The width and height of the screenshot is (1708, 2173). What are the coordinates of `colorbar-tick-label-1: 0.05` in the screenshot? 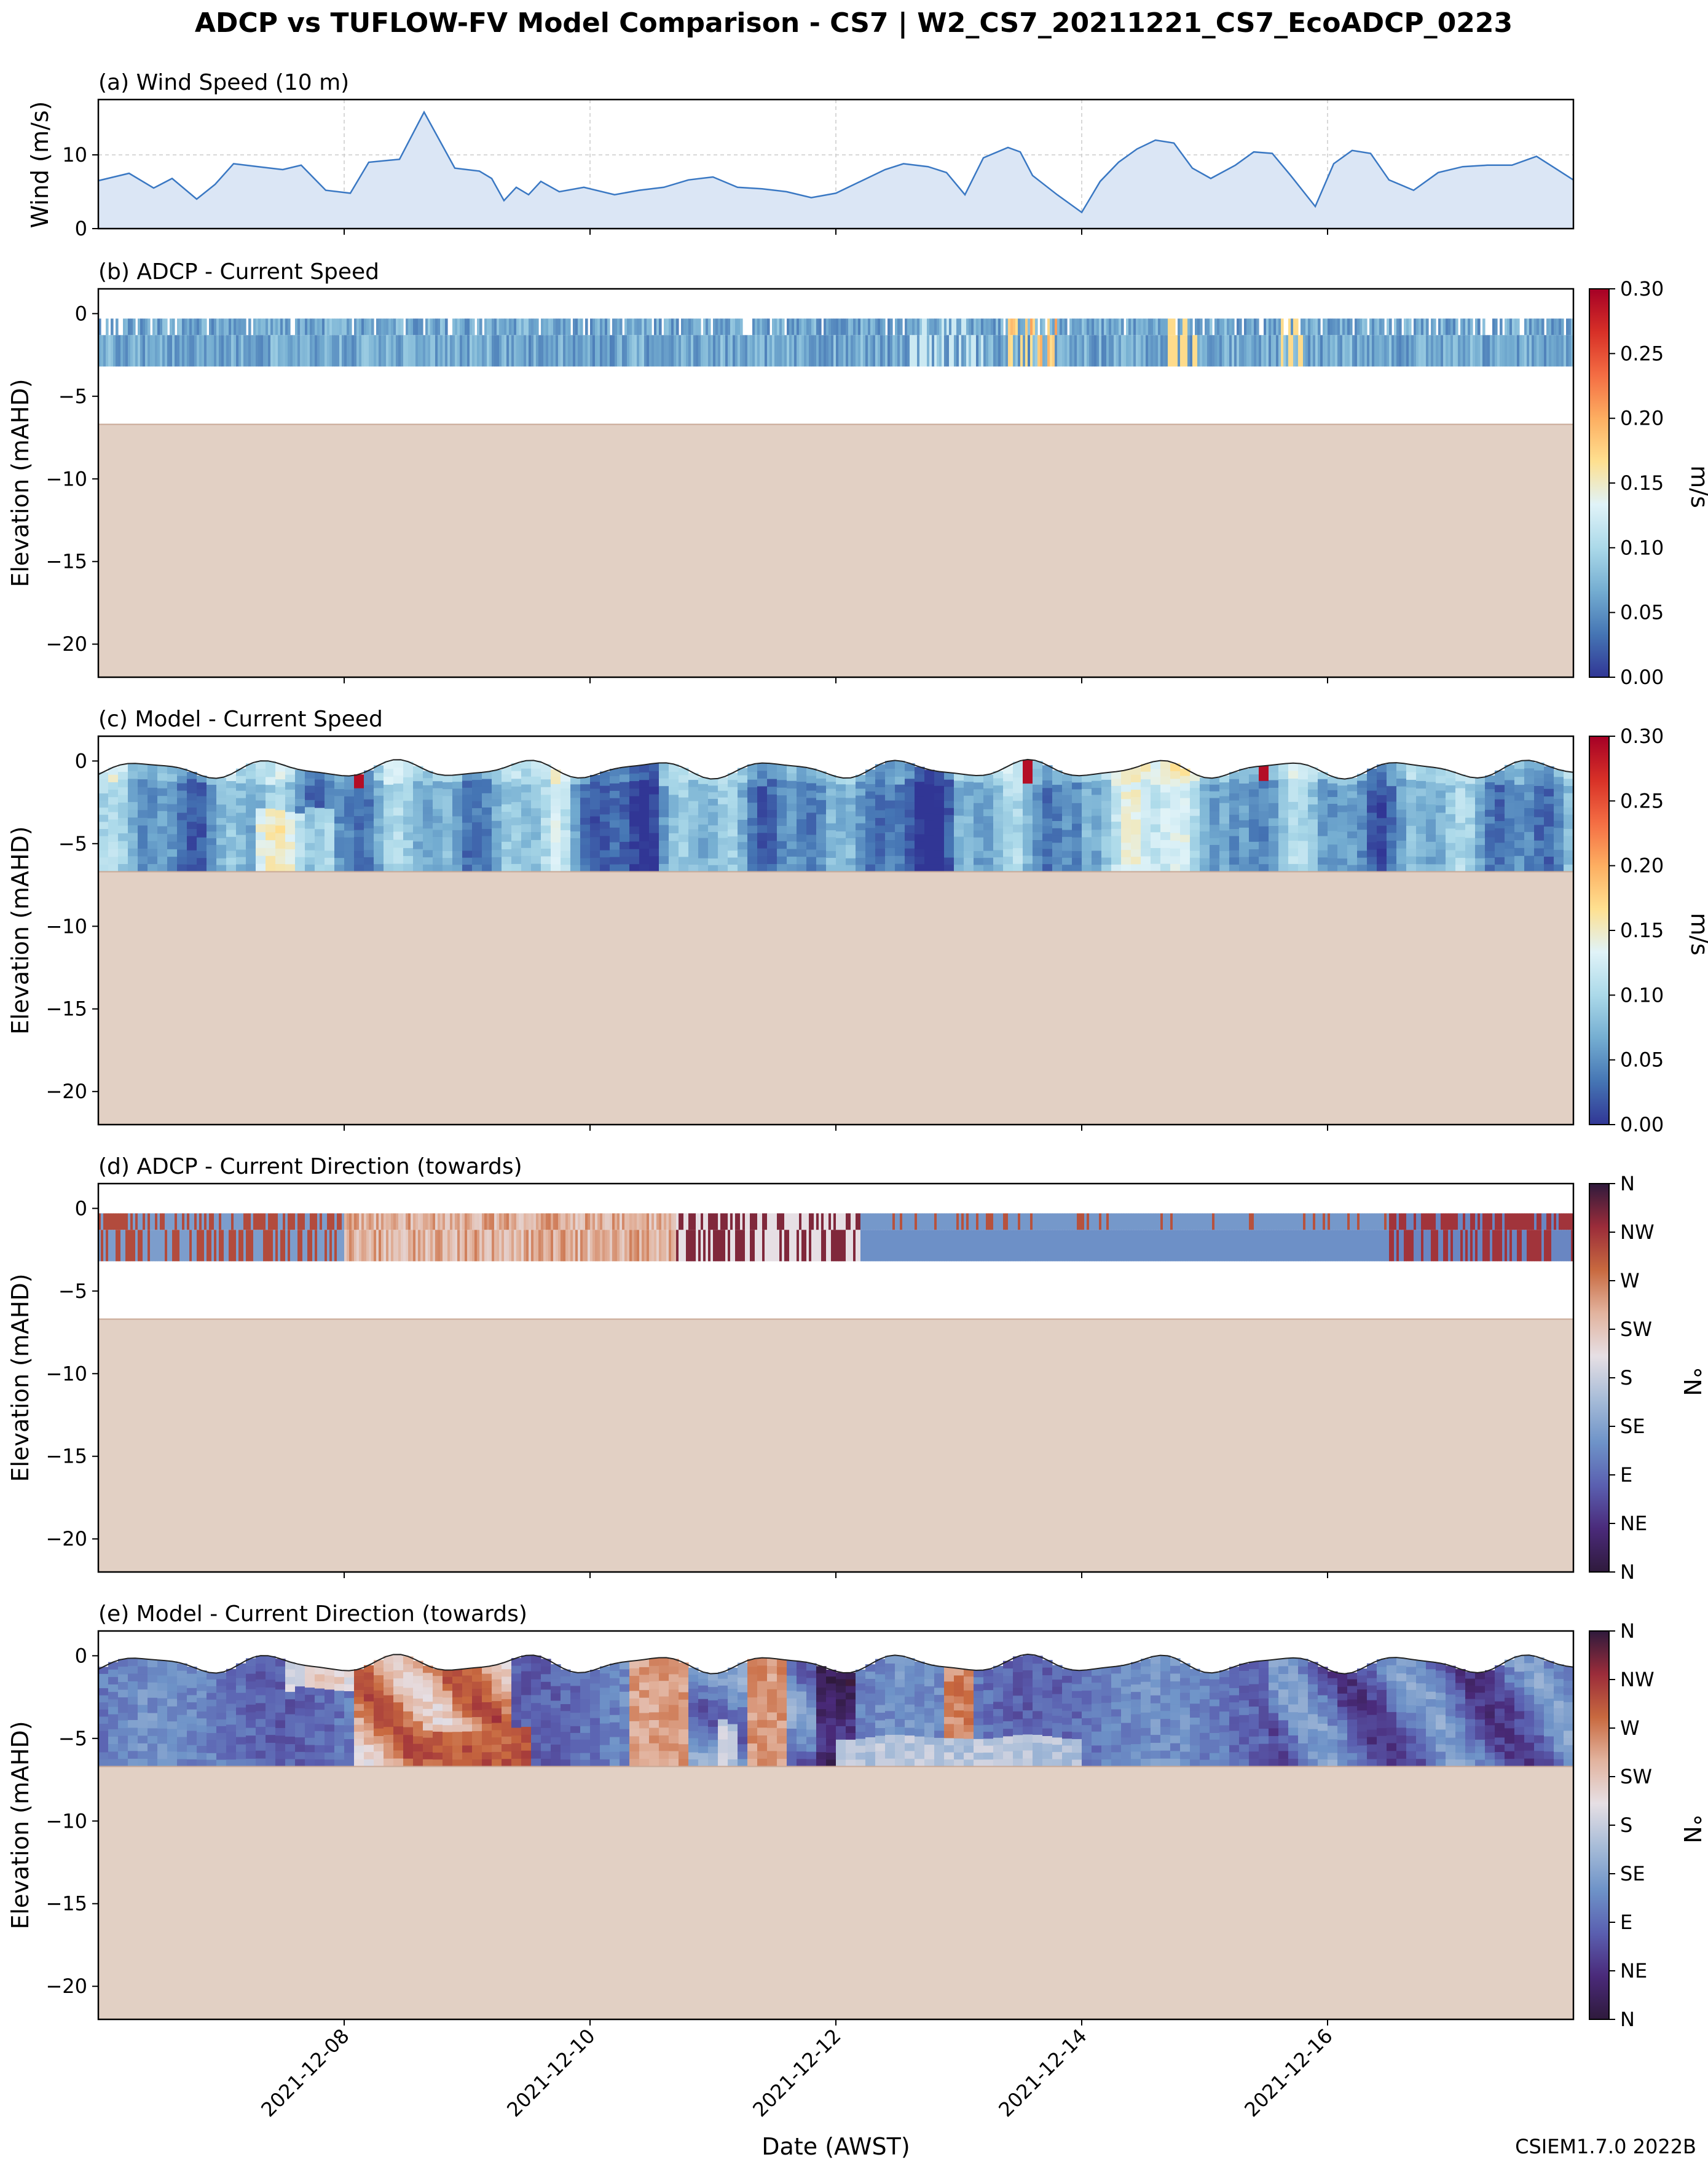 It's located at (1642, 1060).